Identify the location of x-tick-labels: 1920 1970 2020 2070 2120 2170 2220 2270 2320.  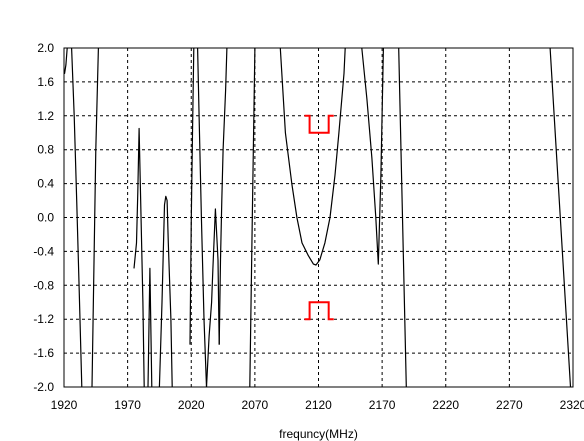
(317, 405).